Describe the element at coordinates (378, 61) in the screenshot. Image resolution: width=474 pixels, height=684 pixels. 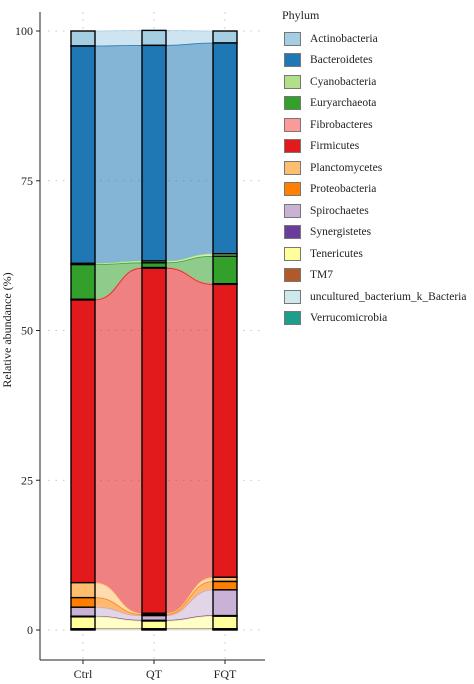
I see `legend-item-bacteroidetes: Bacteroidetes` at that location.